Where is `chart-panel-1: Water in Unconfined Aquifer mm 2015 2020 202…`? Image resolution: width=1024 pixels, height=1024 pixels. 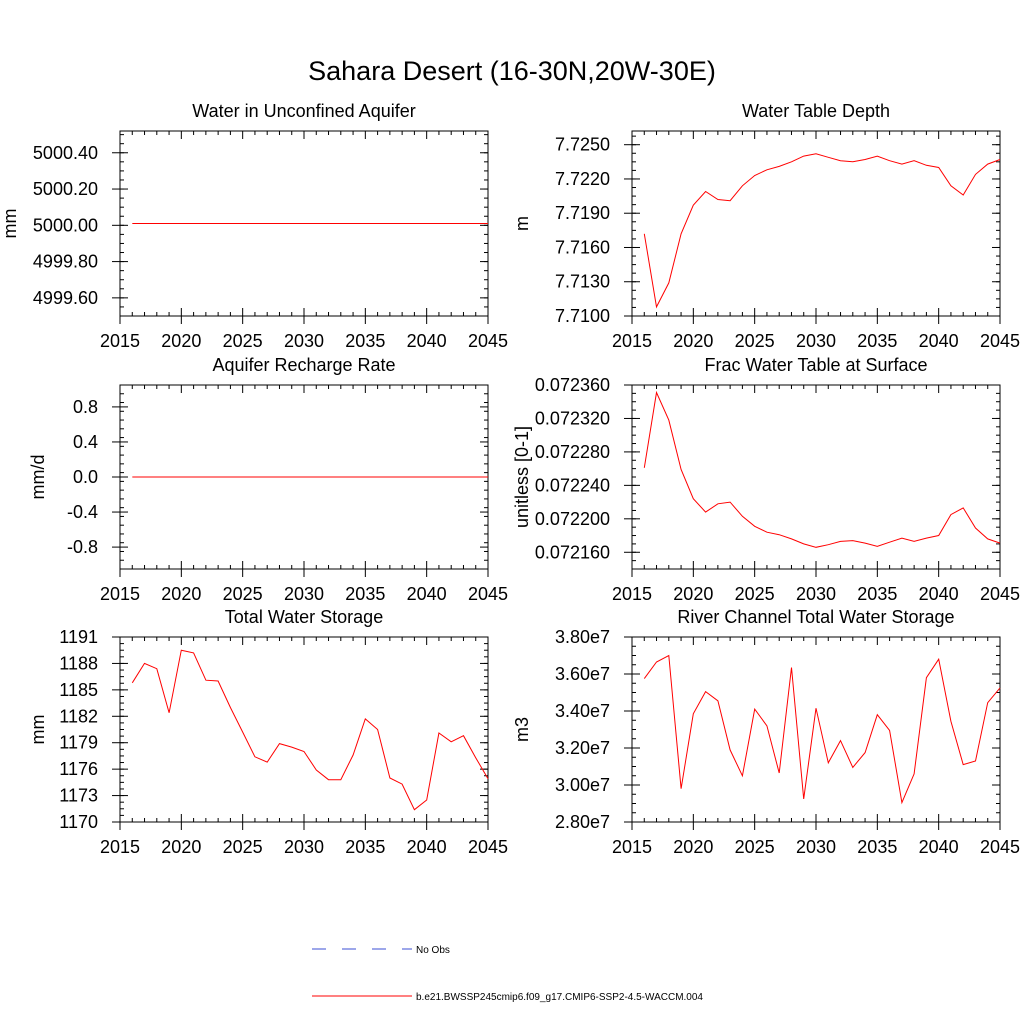
chart-panel-1: Water in Unconfined Aquifer mm 2015 2020 202… is located at coordinates (254, 226).